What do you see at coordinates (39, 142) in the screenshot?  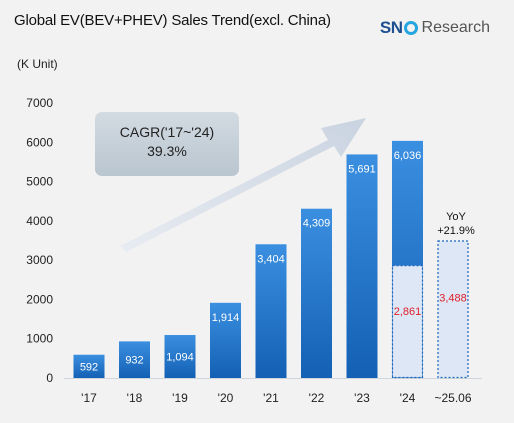 I see `y-tick-label: 6000` at bounding box center [39, 142].